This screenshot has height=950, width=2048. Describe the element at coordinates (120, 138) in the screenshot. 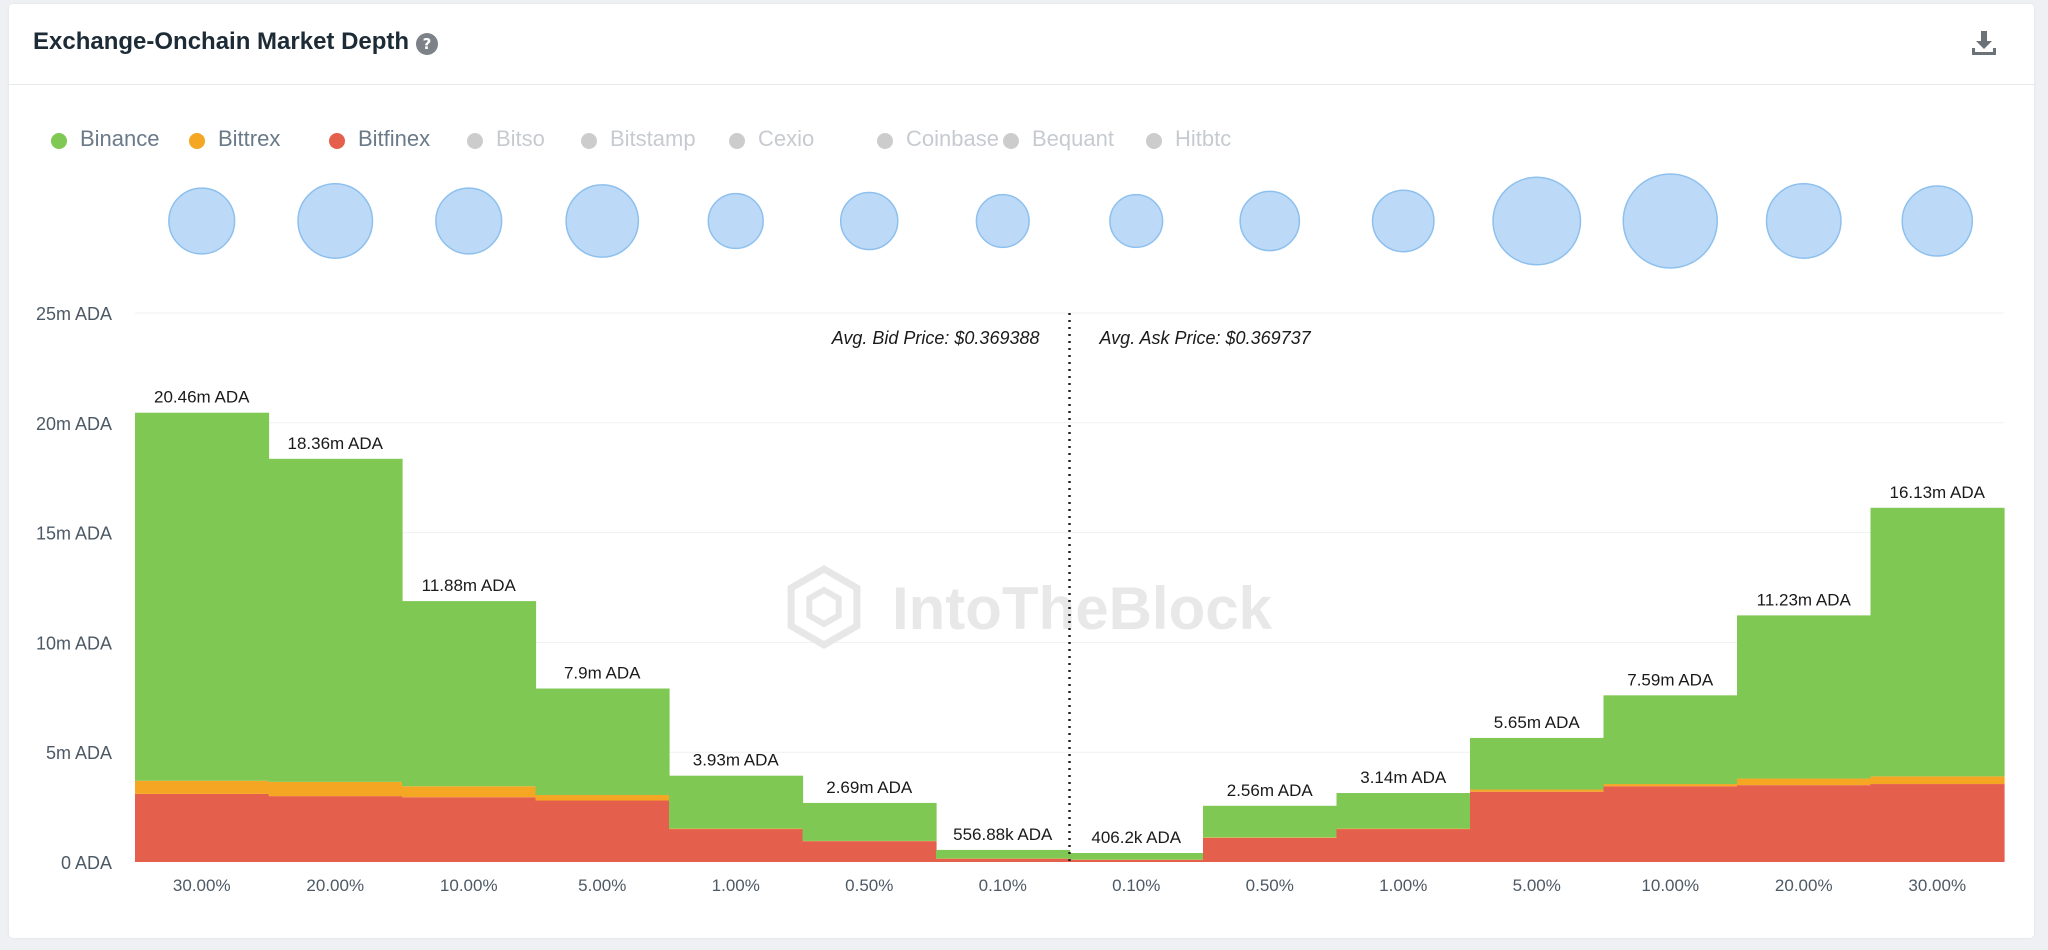

I see `legend-label: Binance` at that location.